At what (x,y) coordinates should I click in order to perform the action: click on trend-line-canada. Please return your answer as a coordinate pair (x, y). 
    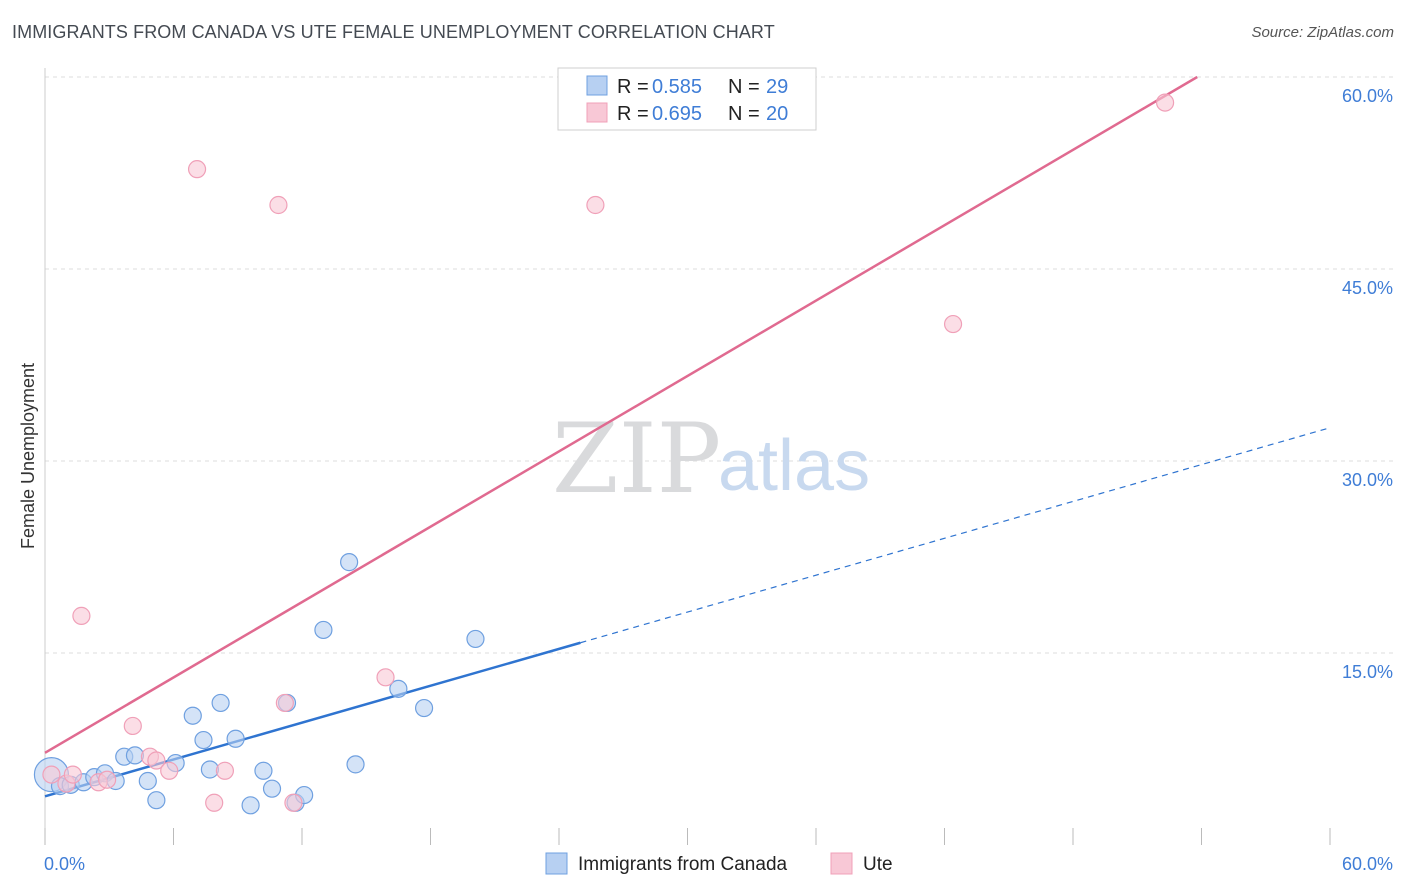
    Looking at the image, I should click on (312, 719).